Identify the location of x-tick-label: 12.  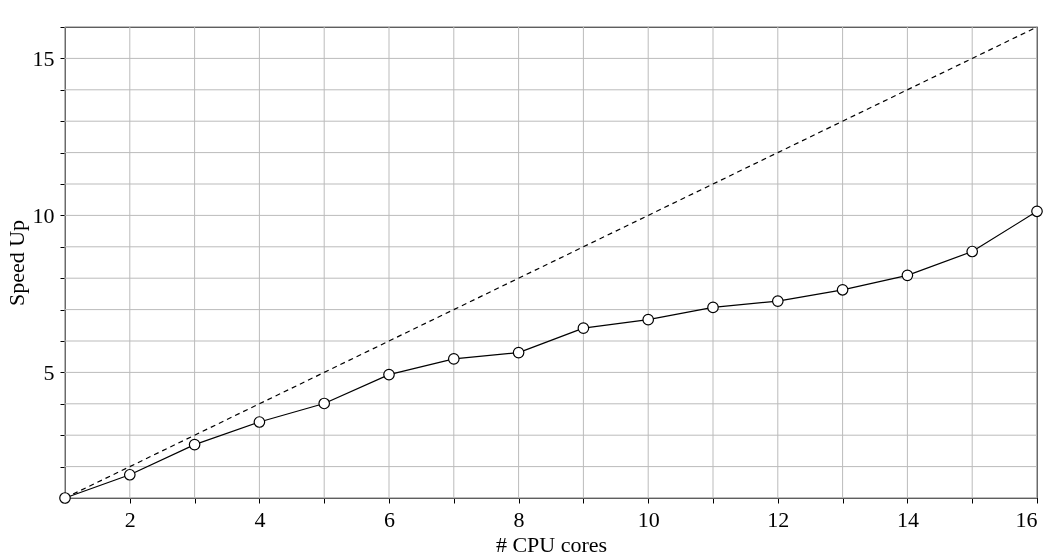
(778, 519).